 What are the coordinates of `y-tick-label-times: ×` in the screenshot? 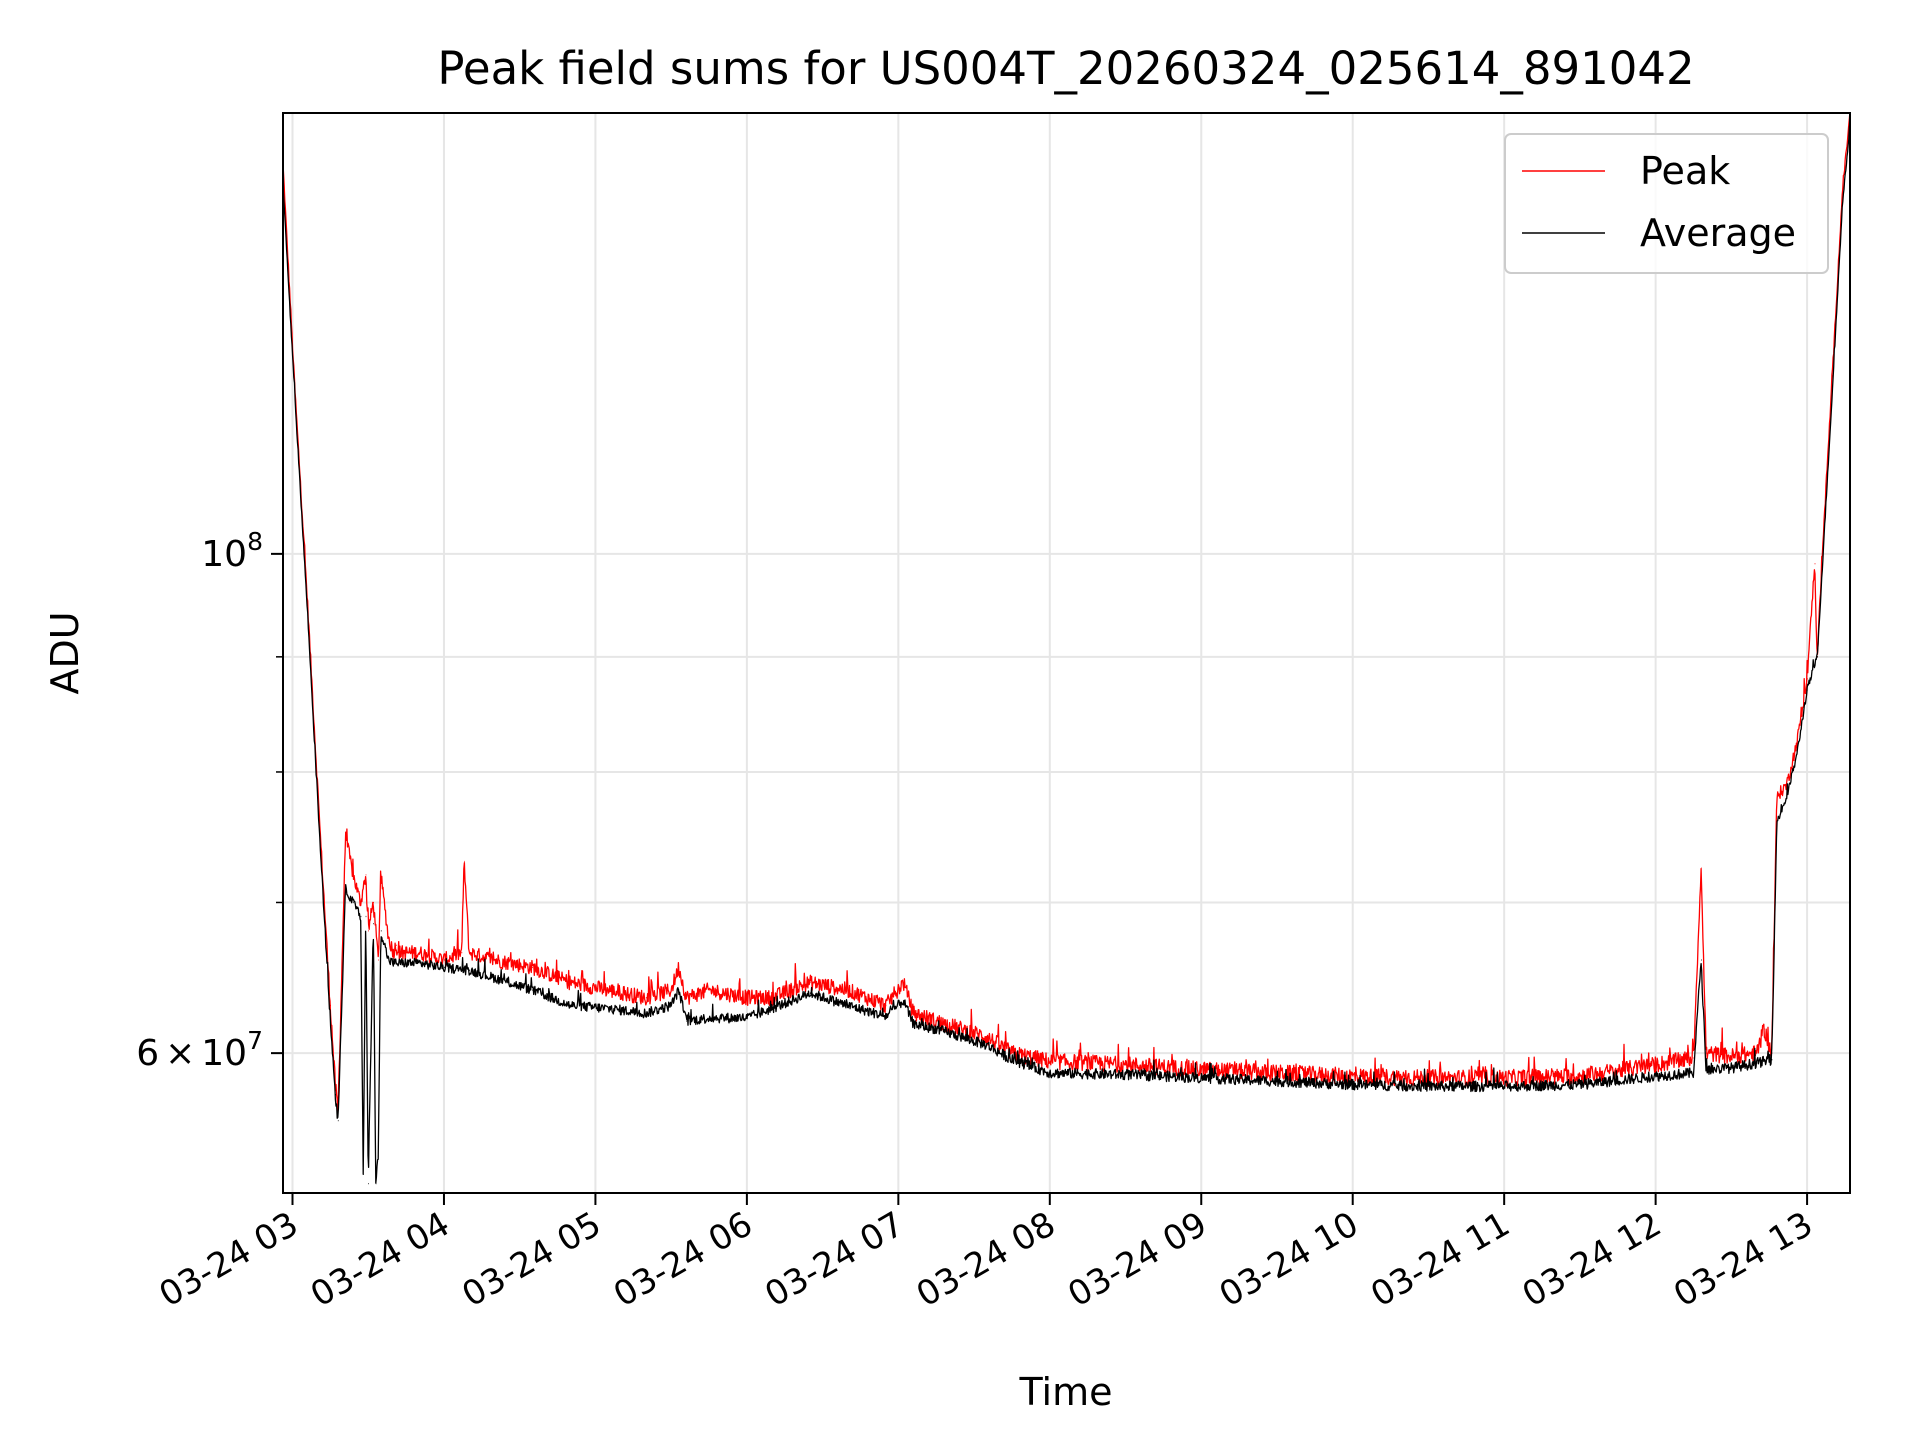 It's located at (180, 1053).